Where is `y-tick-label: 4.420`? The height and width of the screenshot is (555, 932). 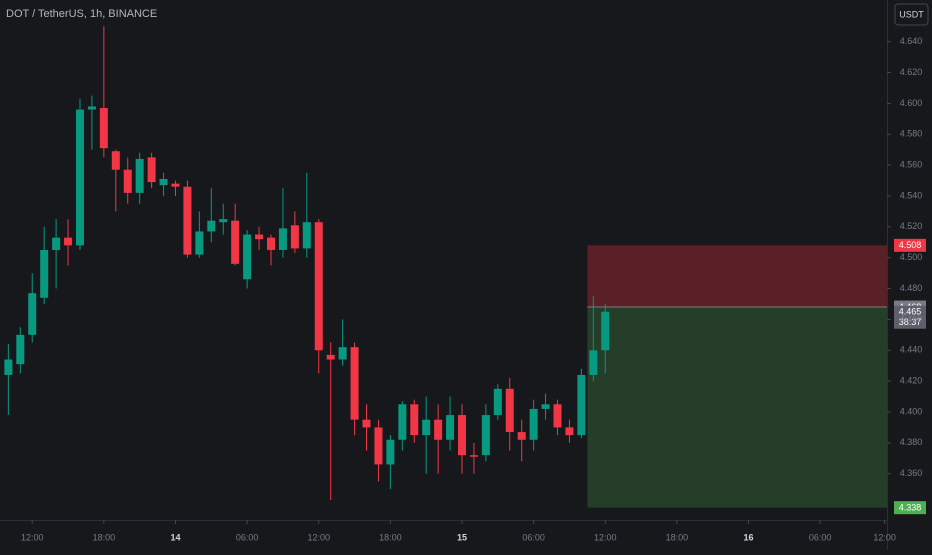 y-tick-label: 4.420 is located at coordinates (911, 381).